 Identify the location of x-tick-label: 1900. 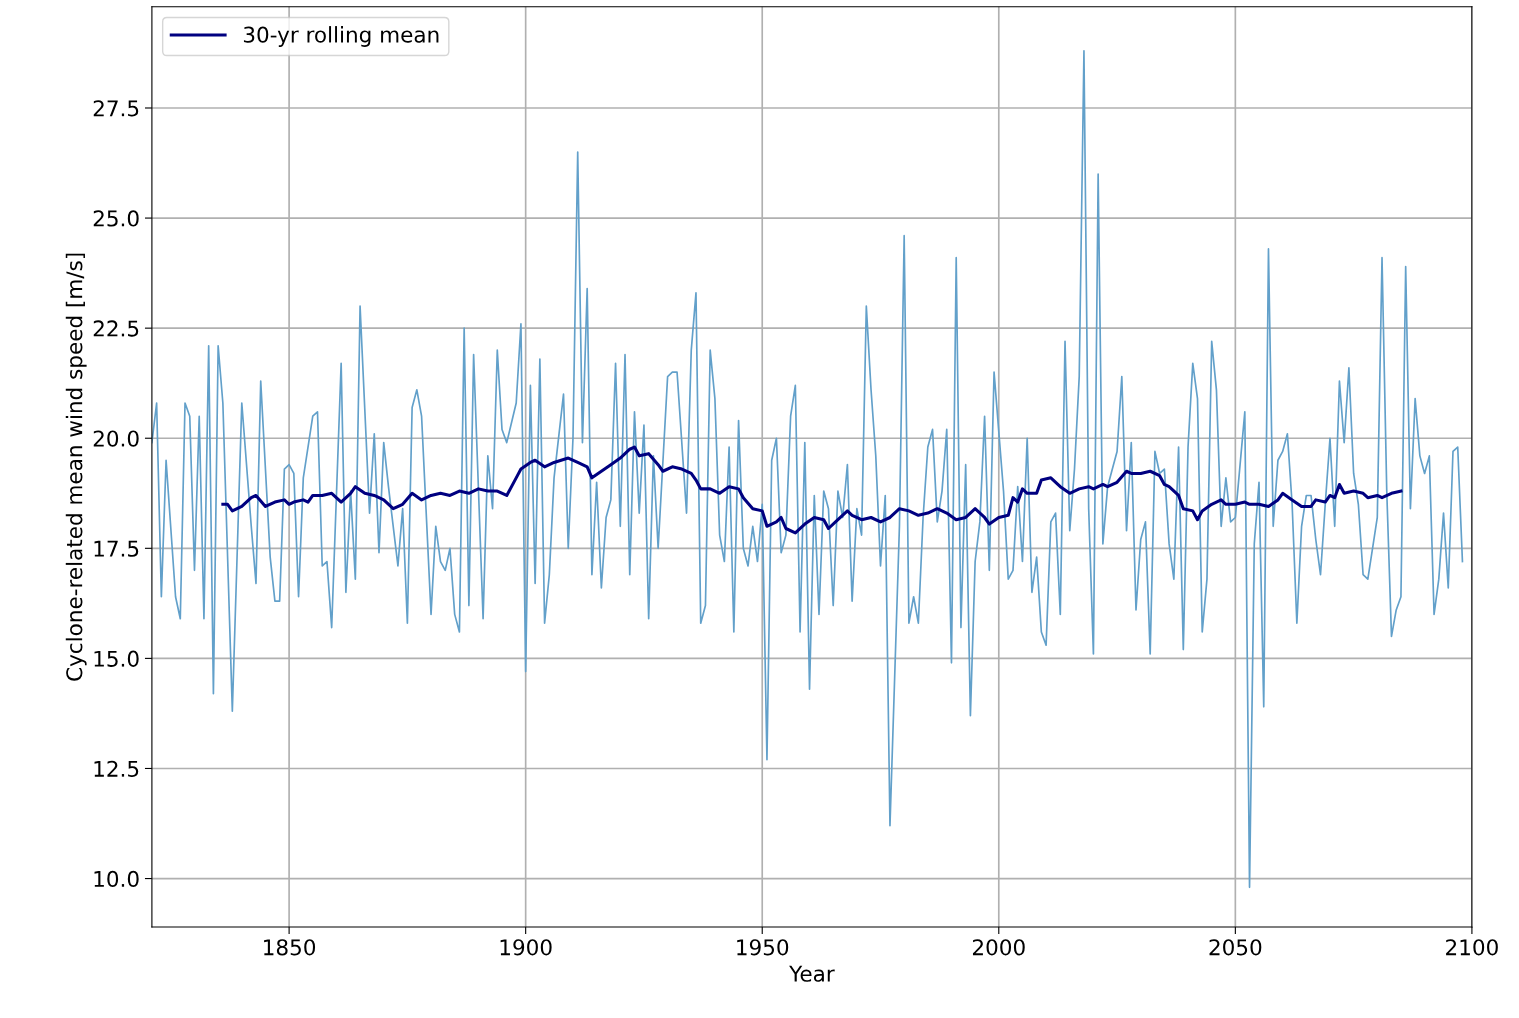
(526, 947).